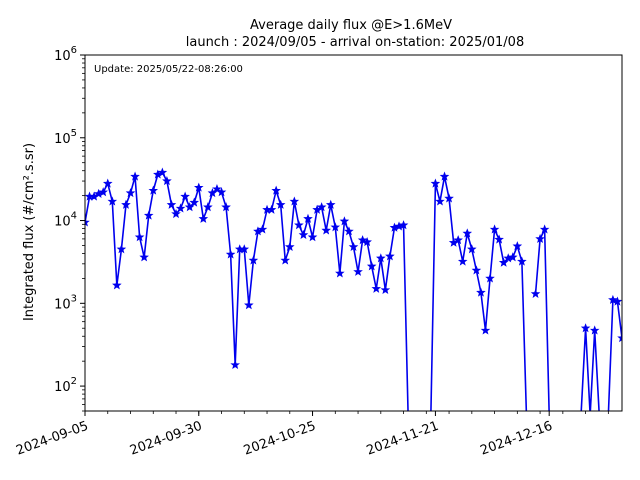 This screenshot has width=640, height=480. I want to click on chart-title: Average daily flux @E>1.6MeV, so click(351, 25).